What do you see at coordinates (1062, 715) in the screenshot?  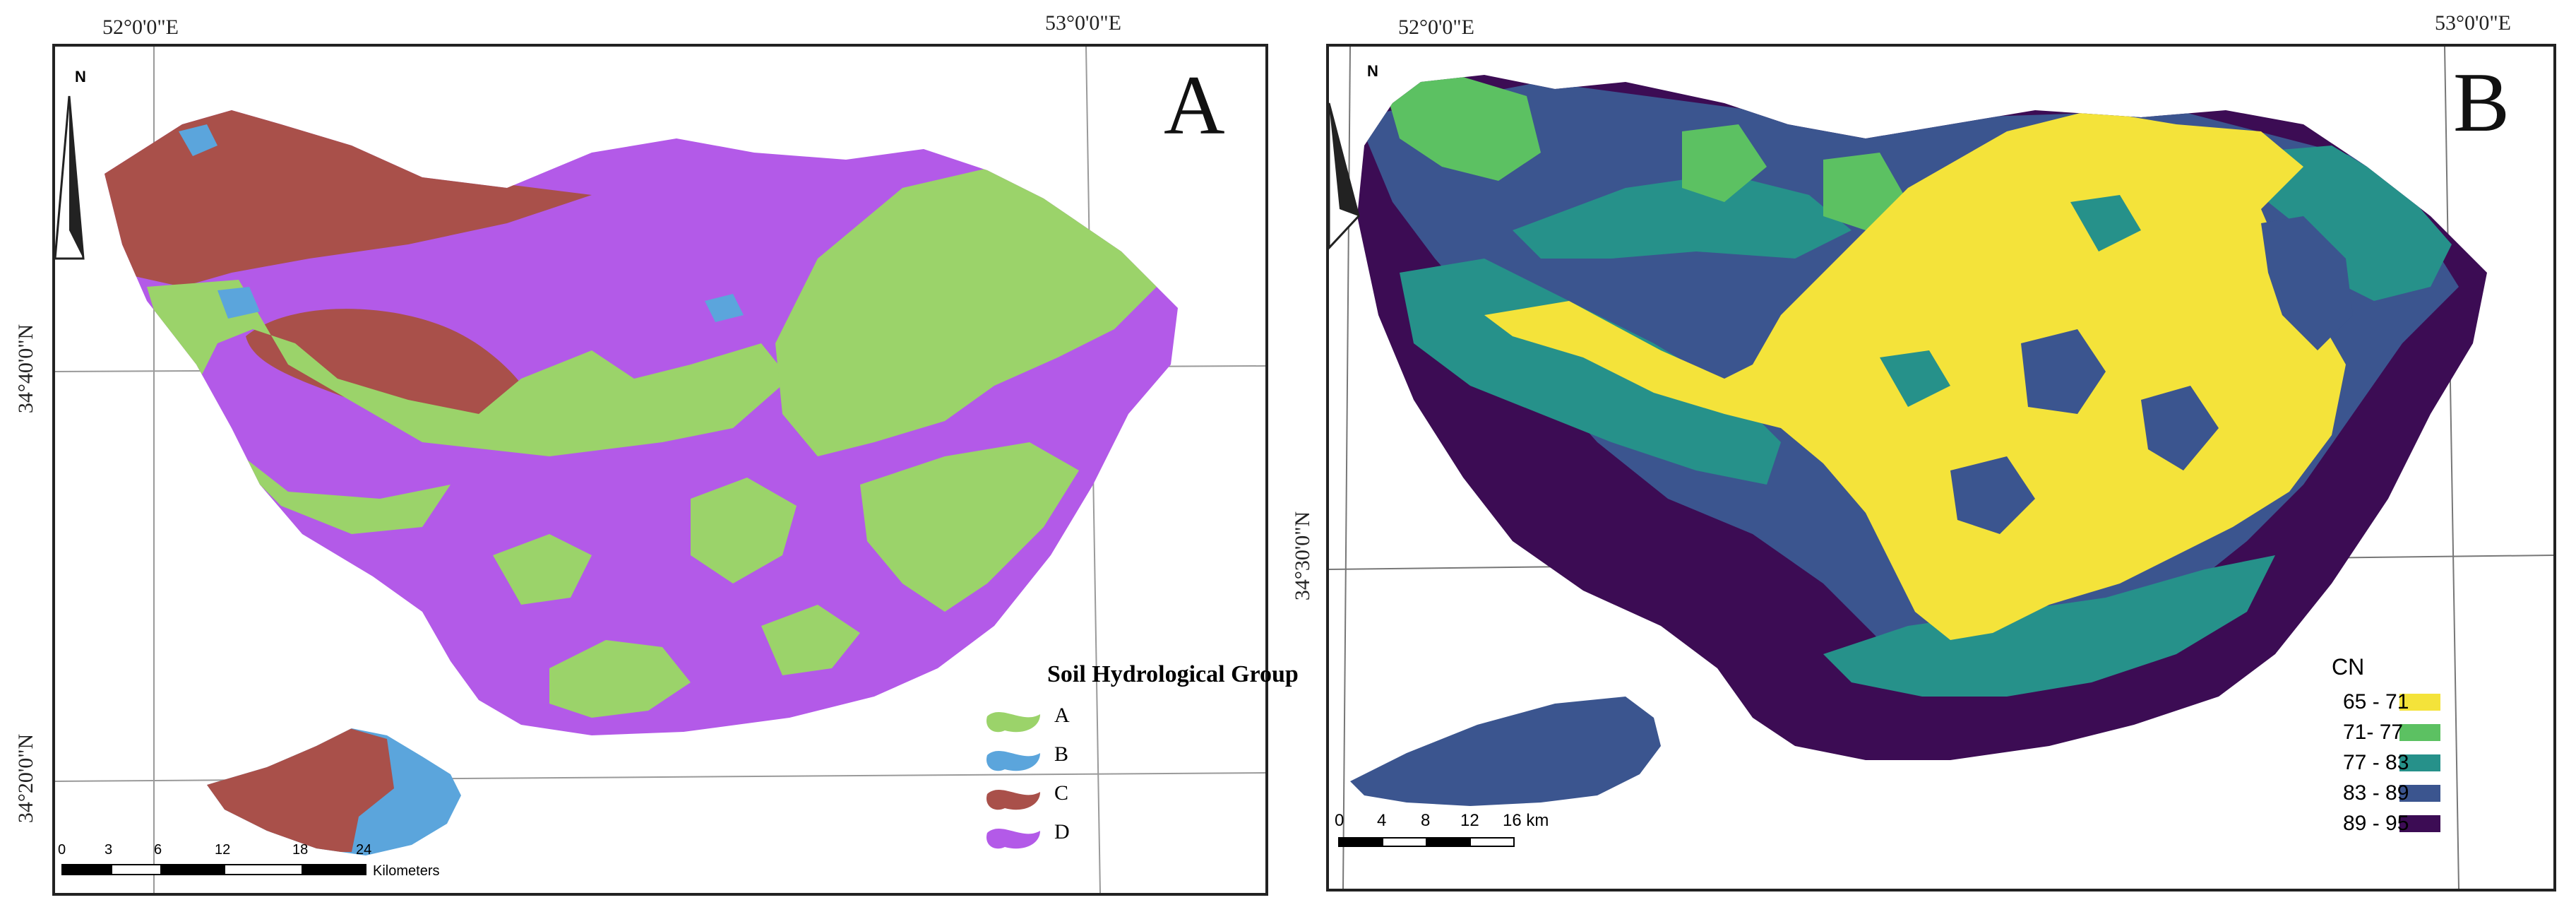 I see `legend-label-a: A` at bounding box center [1062, 715].